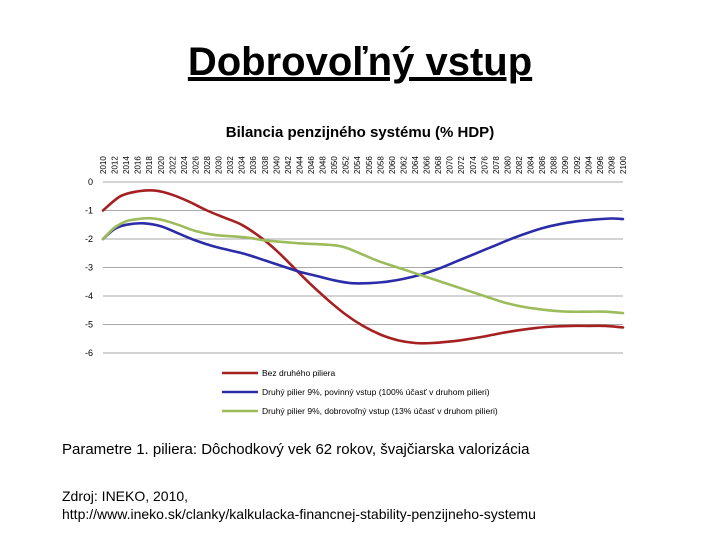  Describe the element at coordinates (89, 296) in the screenshot. I see `y-tick-label: -4` at that location.